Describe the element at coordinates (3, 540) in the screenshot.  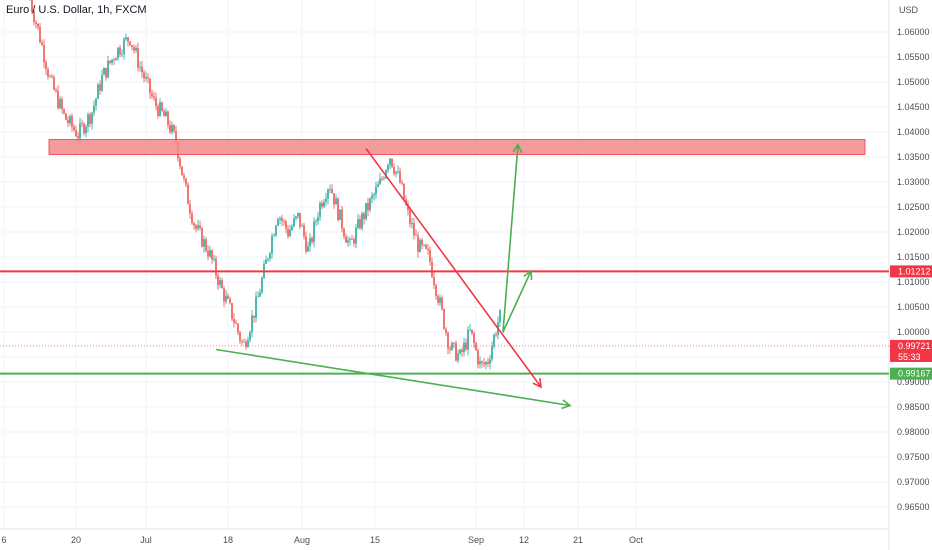
I see `x-tick-label: 6` at that location.